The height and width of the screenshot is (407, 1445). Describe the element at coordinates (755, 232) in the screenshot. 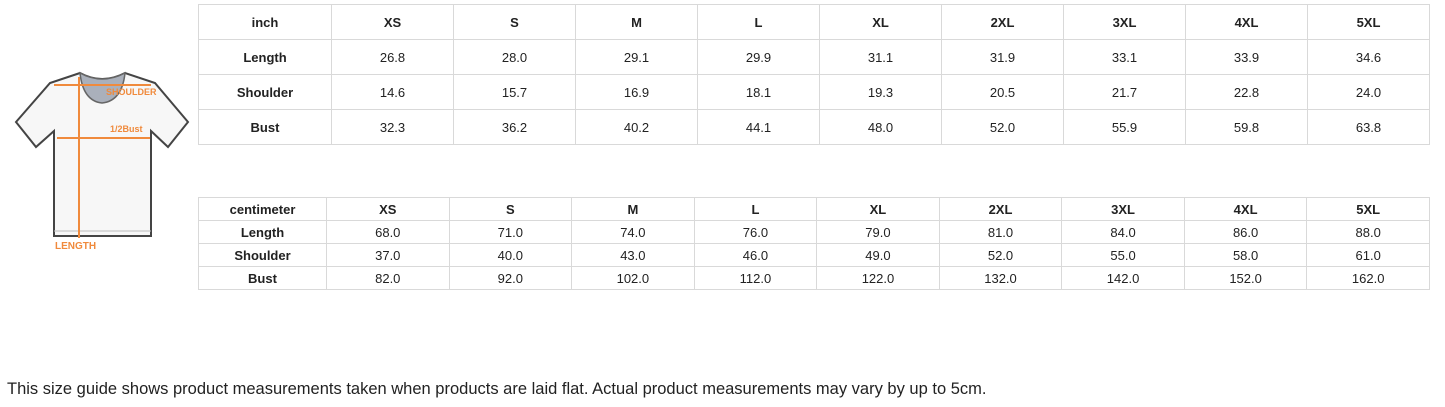

I see `measurement-cell: 76.0` at that location.